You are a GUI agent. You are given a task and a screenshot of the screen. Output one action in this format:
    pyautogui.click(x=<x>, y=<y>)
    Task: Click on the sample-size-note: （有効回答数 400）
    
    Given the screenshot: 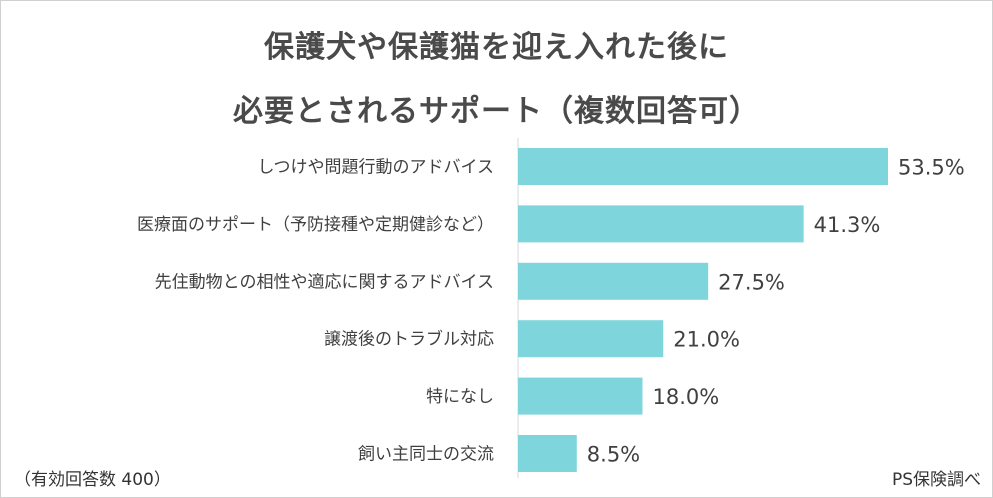 What is the action you would take?
    pyautogui.click(x=92, y=480)
    